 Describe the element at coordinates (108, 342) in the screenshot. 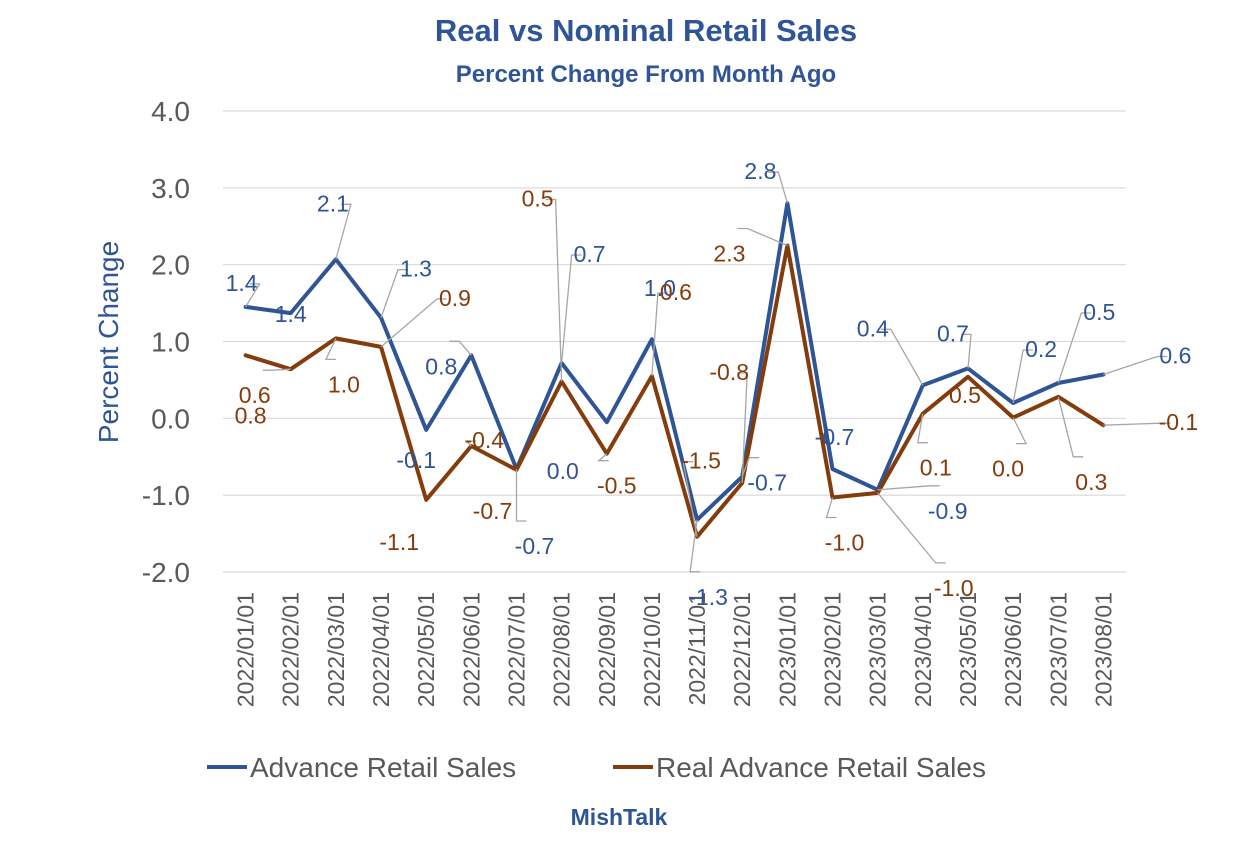

I see `y-axis-title: Percent Change` at that location.